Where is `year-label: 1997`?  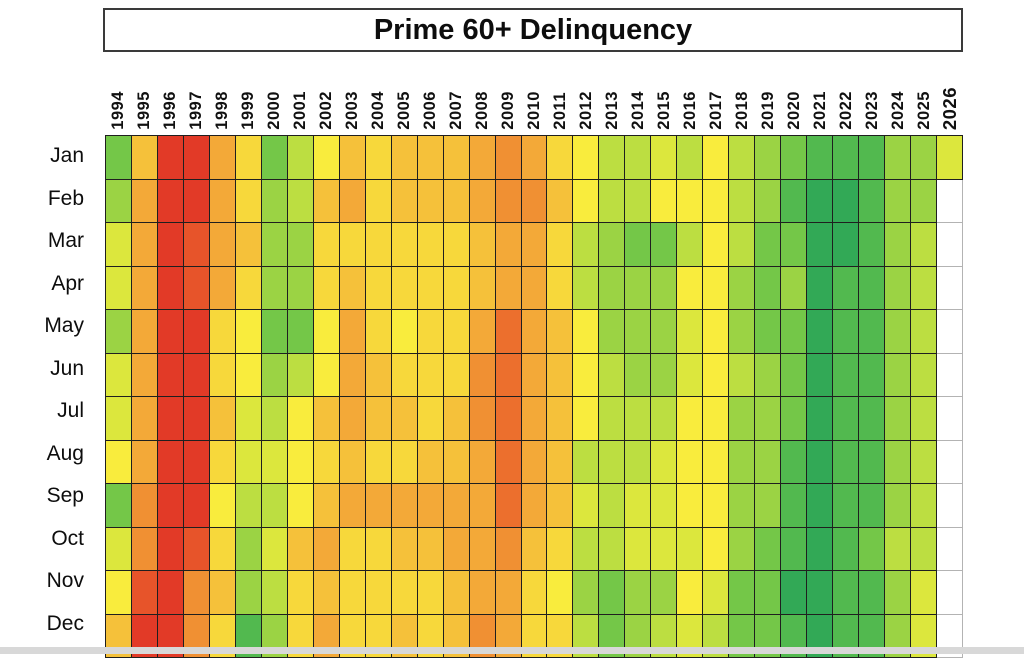 year-label: 1997 is located at coordinates (195, 110).